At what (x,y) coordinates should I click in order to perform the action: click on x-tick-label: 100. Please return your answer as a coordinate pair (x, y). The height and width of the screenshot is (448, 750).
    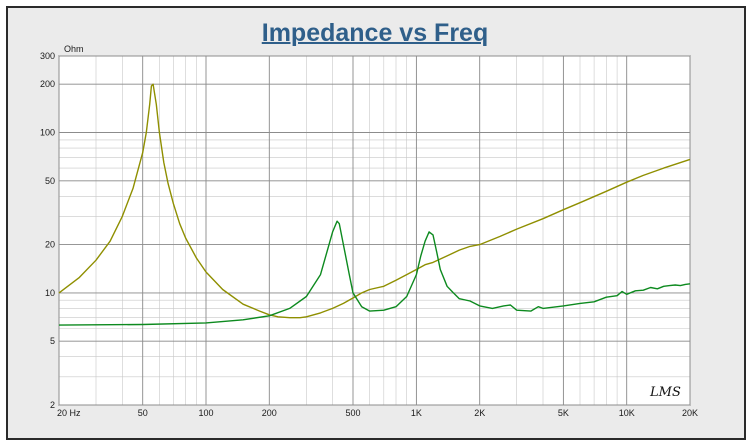
    Looking at the image, I should click on (205, 413).